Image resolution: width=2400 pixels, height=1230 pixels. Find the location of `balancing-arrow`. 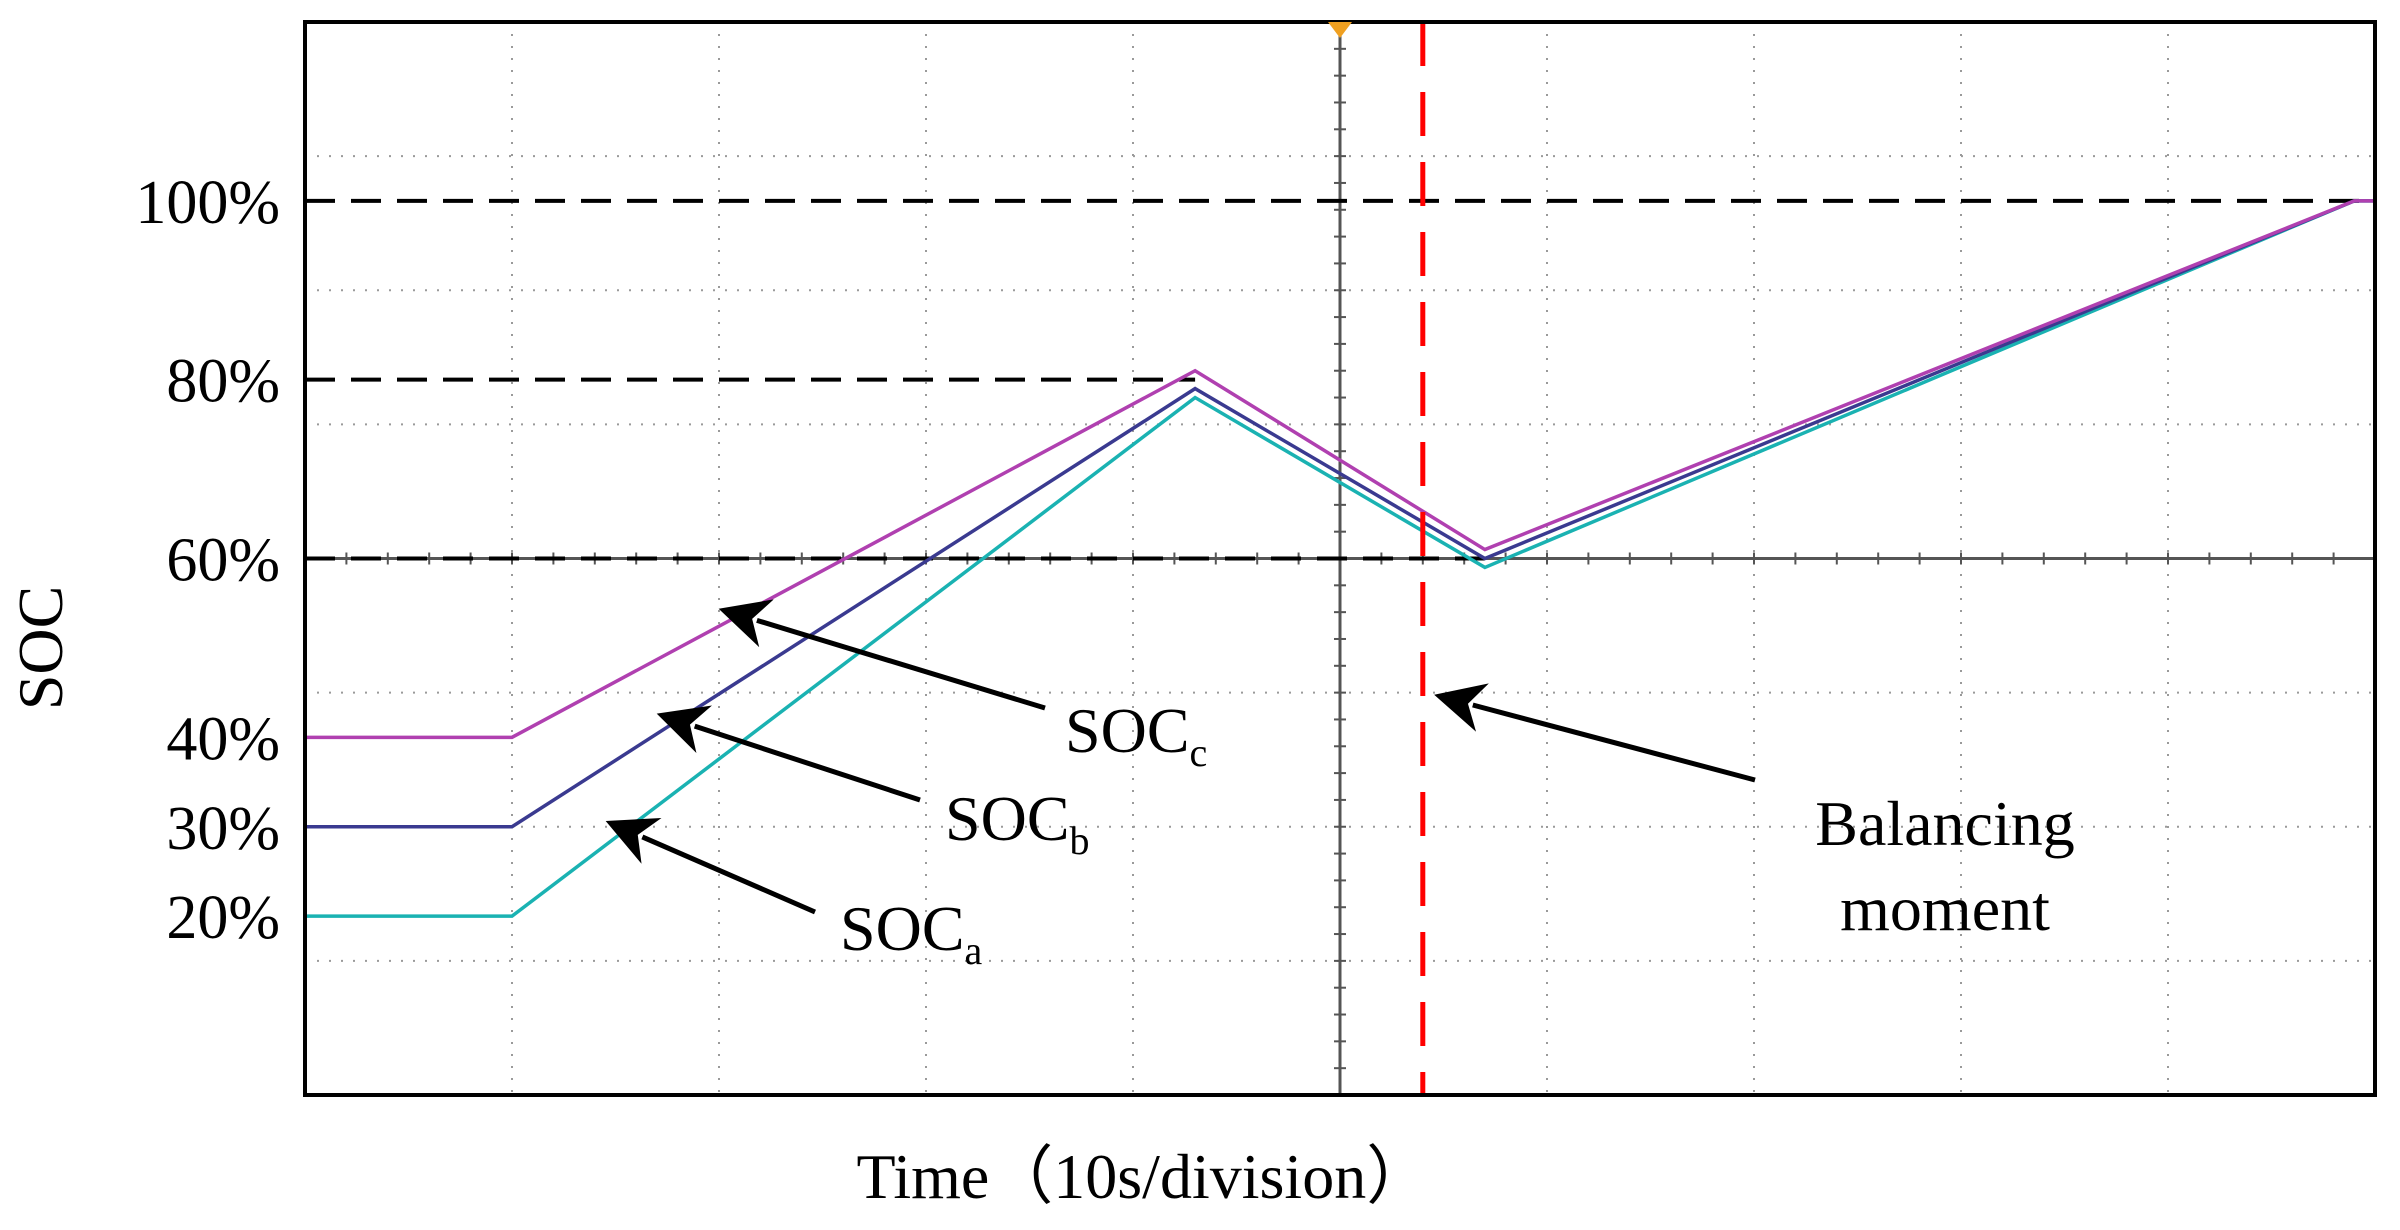

balancing-arrow is located at coordinates (1595, 733).